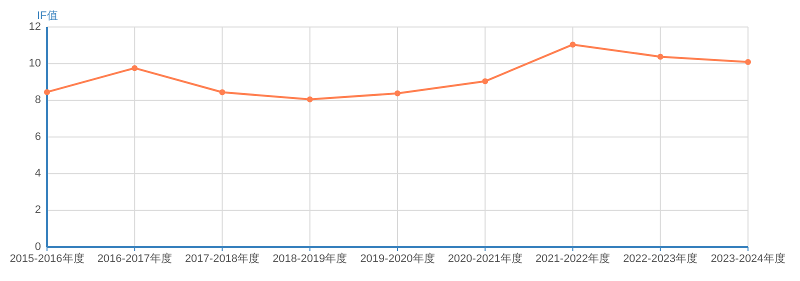  What do you see at coordinates (485, 258) in the screenshot?
I see `x-tick-label: 2020-2021年度` at bounding box center [485, 258].